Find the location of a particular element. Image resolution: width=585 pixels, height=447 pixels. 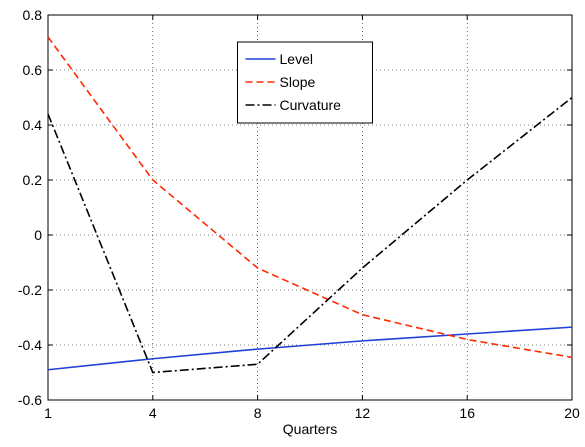

y-tick-label: 0.8 is located at coordinates (33, 15).